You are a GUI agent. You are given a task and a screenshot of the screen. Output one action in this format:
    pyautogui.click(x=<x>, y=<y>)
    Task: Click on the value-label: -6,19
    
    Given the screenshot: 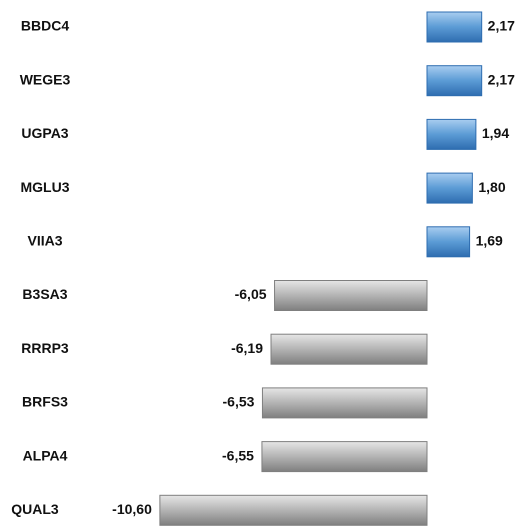 What is the action you would take?
    pyautogui.click(x=247, y=348)
    